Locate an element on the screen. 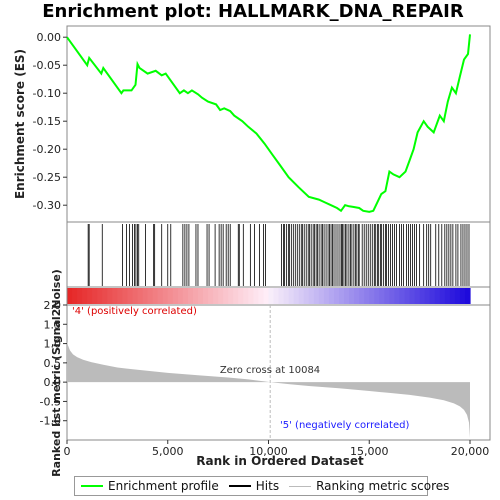 The image size is (500, 500). es-y-axis: 0.00 -0.05 -0.10 -0.15 -0.20 -0.25 -0.30 is located at coordinates (50, 121).